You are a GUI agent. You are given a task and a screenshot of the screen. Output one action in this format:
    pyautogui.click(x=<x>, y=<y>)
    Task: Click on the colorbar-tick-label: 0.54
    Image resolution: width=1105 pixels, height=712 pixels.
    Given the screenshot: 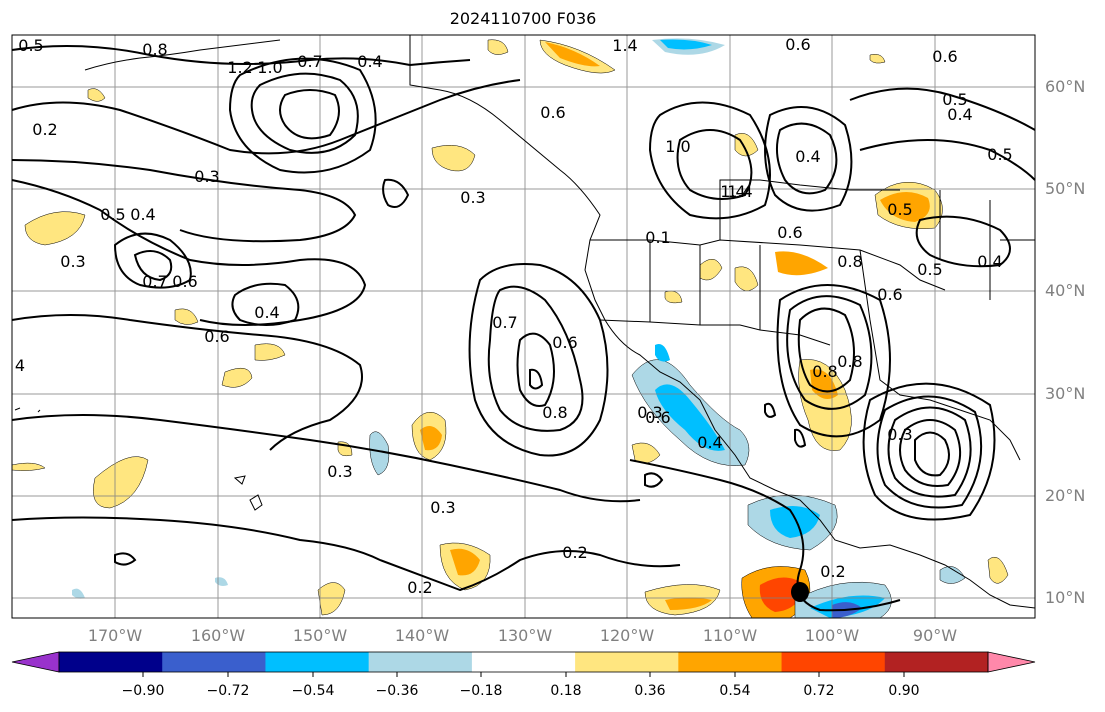 What is the action you would take?
    pyautogui.click(x=735, y=691)
    